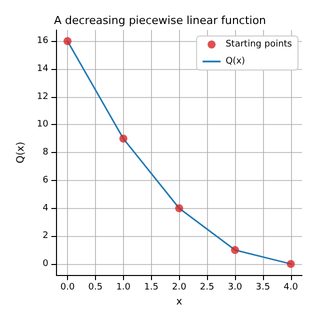 This screenshot has height=320, width=320. Describe the element at coordinates (263, 287) in the screenshot. I see `x-tick-label: 3.5` at that location.